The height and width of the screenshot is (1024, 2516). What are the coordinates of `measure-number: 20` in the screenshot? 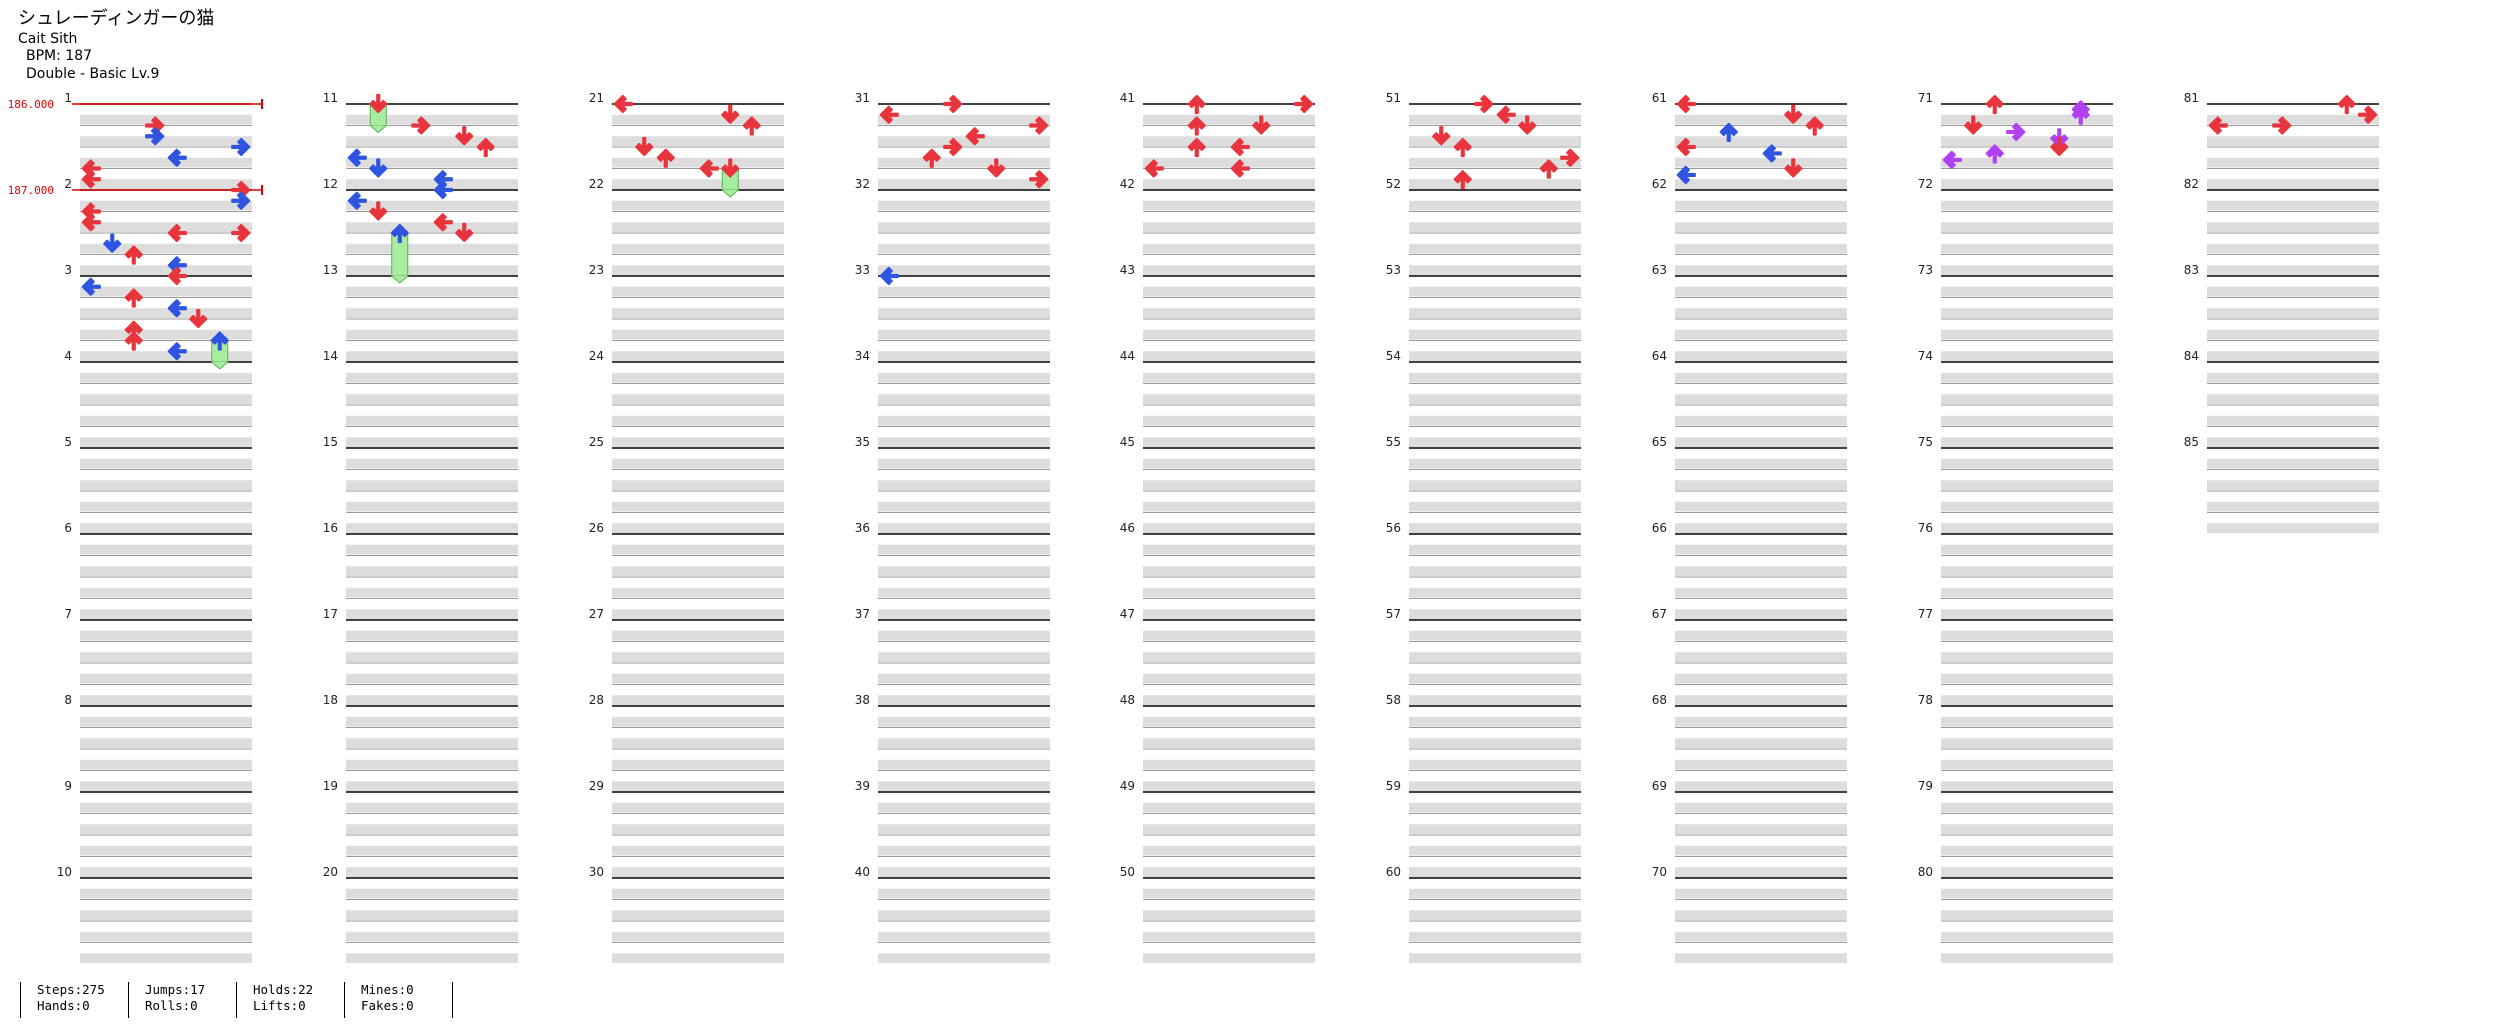 It's located at (330, 872).